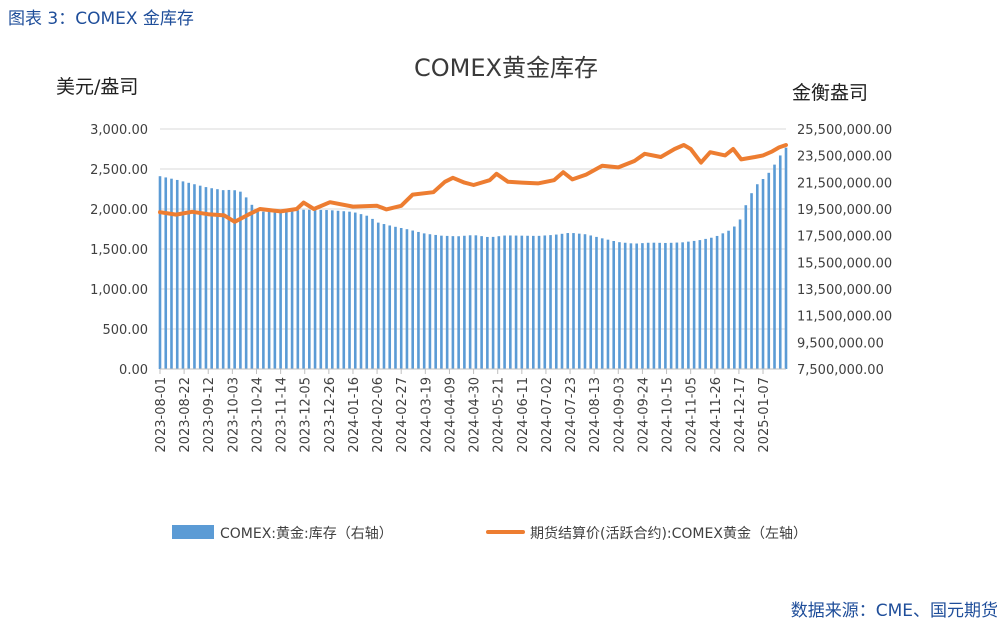 Image resolution: width=1006 pixels, height=631 pixels. I want to click on y-left-tick-label: 0.00, so click(133, 370).